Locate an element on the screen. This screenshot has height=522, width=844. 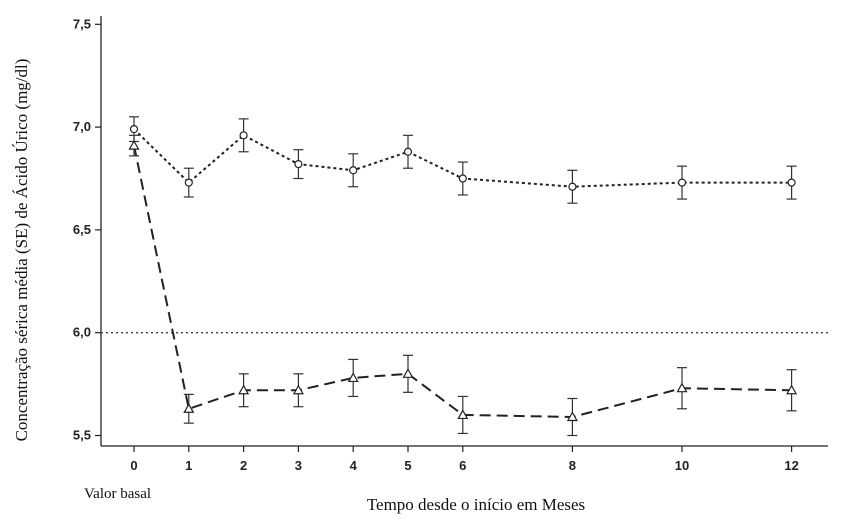
y-tick-label: 5,5 is located at coordinates (82, 435).